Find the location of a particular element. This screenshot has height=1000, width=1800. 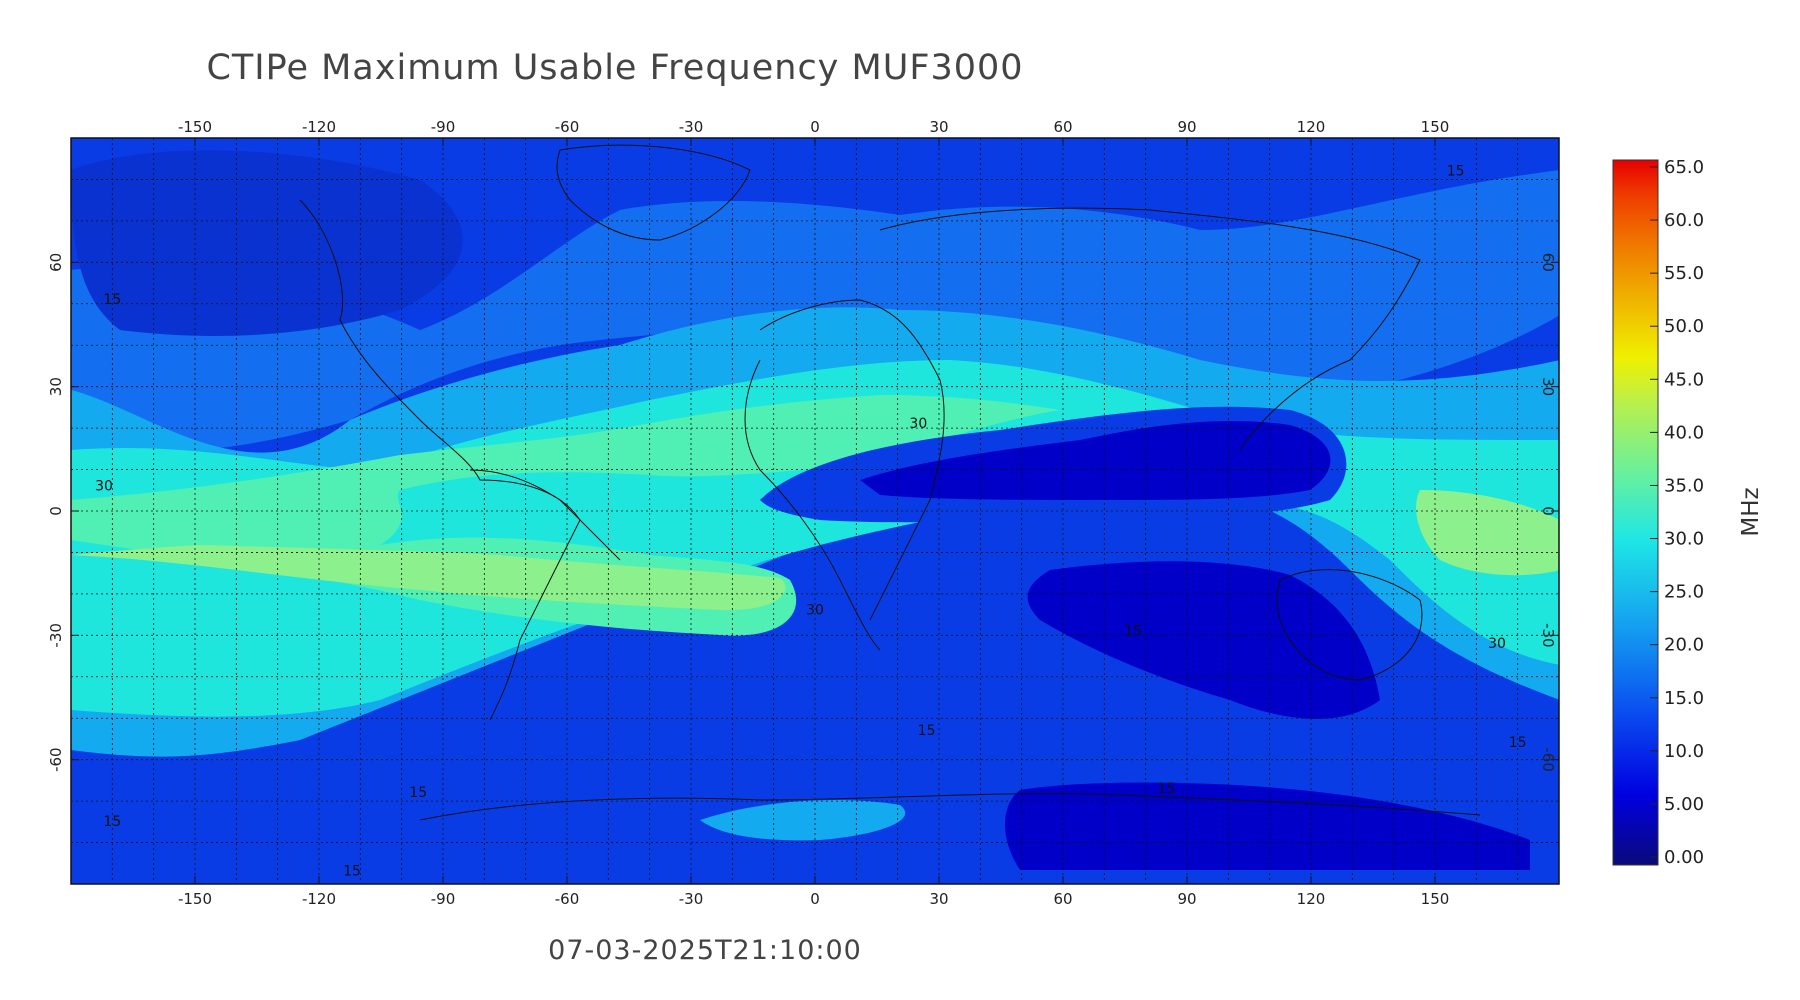

colorbar-tick-label: 20.0 is located at coordinates (1684, 645).